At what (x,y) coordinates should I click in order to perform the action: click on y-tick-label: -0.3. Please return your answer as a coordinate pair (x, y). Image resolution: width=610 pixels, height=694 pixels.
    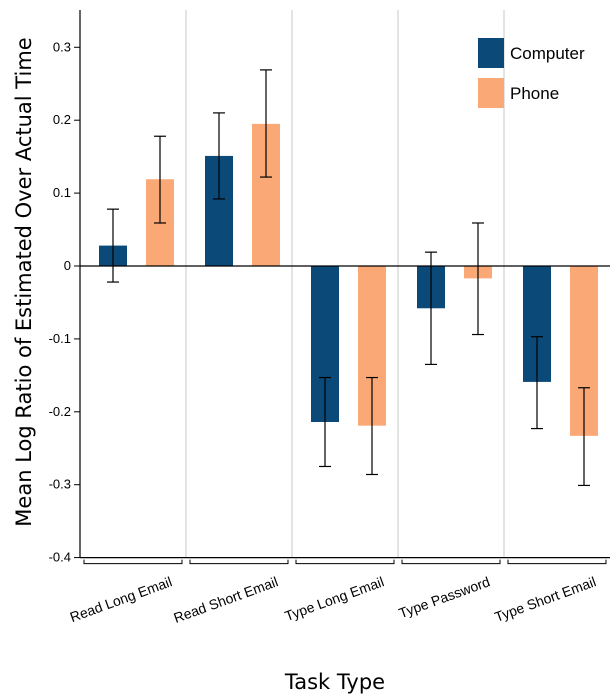
    Looking at the image, I should click on (60, 484).